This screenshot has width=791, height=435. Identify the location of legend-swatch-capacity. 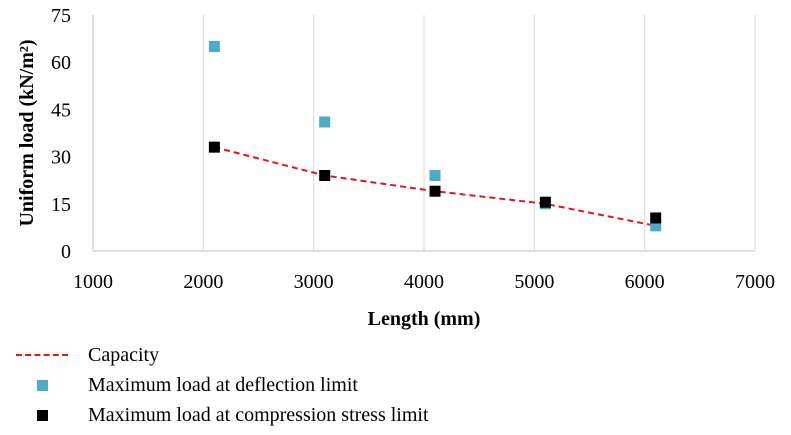
(42, 355).